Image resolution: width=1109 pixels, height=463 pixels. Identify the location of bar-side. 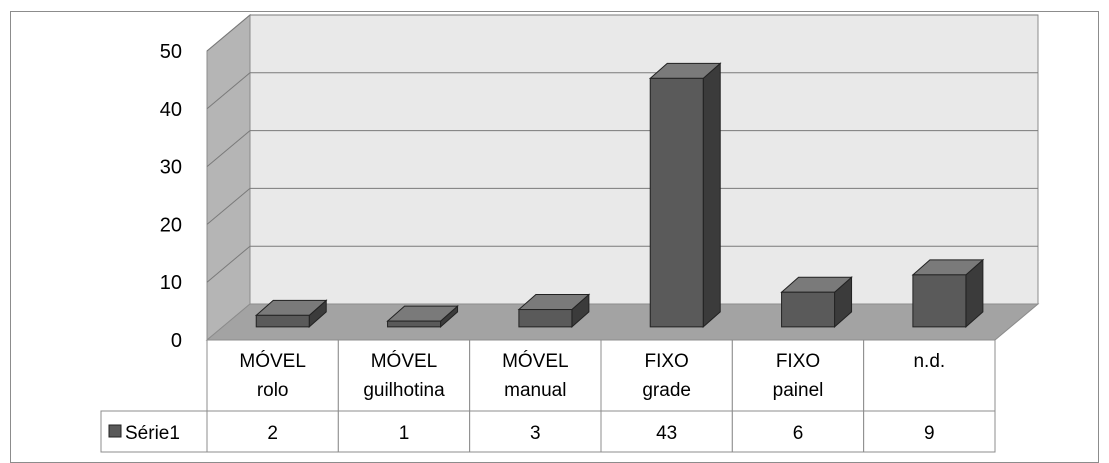
(711, 195).